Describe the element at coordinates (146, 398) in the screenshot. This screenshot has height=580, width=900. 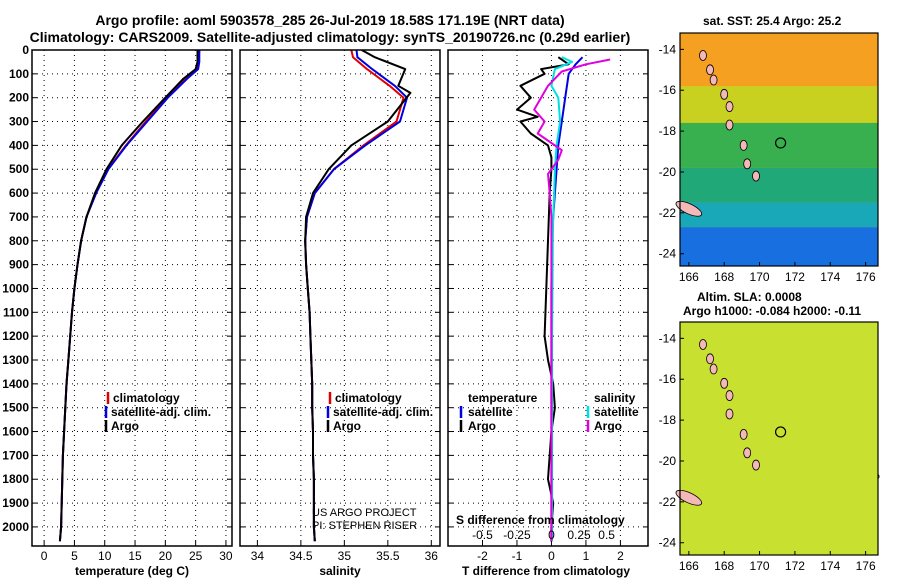
I see `legend-clim-label: climatology` at that location.